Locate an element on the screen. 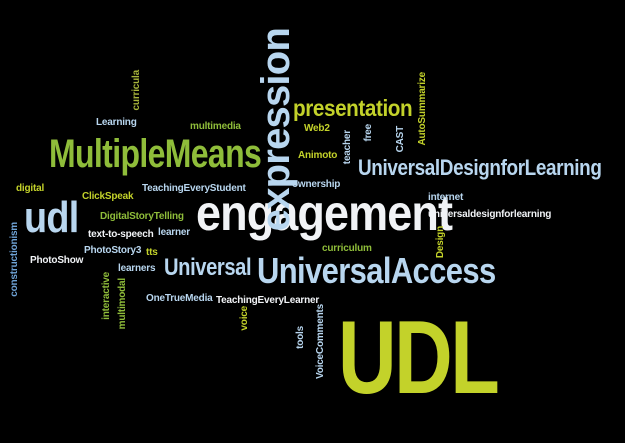  word-digitalstorytelling: DigitalStoryTelling is located at coordinates (142, 216).